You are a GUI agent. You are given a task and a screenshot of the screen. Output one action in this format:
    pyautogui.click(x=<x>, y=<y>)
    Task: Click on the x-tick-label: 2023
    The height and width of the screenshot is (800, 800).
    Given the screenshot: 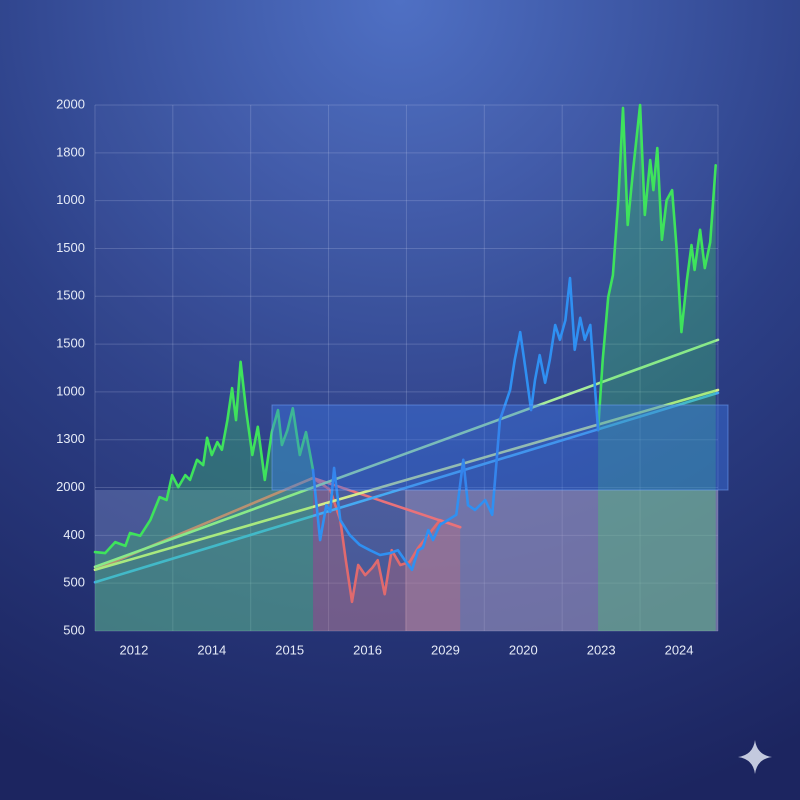 What is the action you would take?
    pyautogui.click(x=601, y=649)
    